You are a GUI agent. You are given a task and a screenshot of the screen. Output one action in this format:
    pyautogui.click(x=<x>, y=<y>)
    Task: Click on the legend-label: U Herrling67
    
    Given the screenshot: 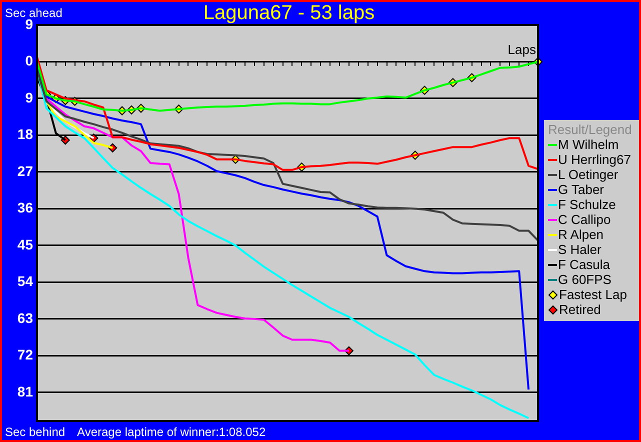 What is the action you would take?
    pyautogui.click(x=594, y=159)
    